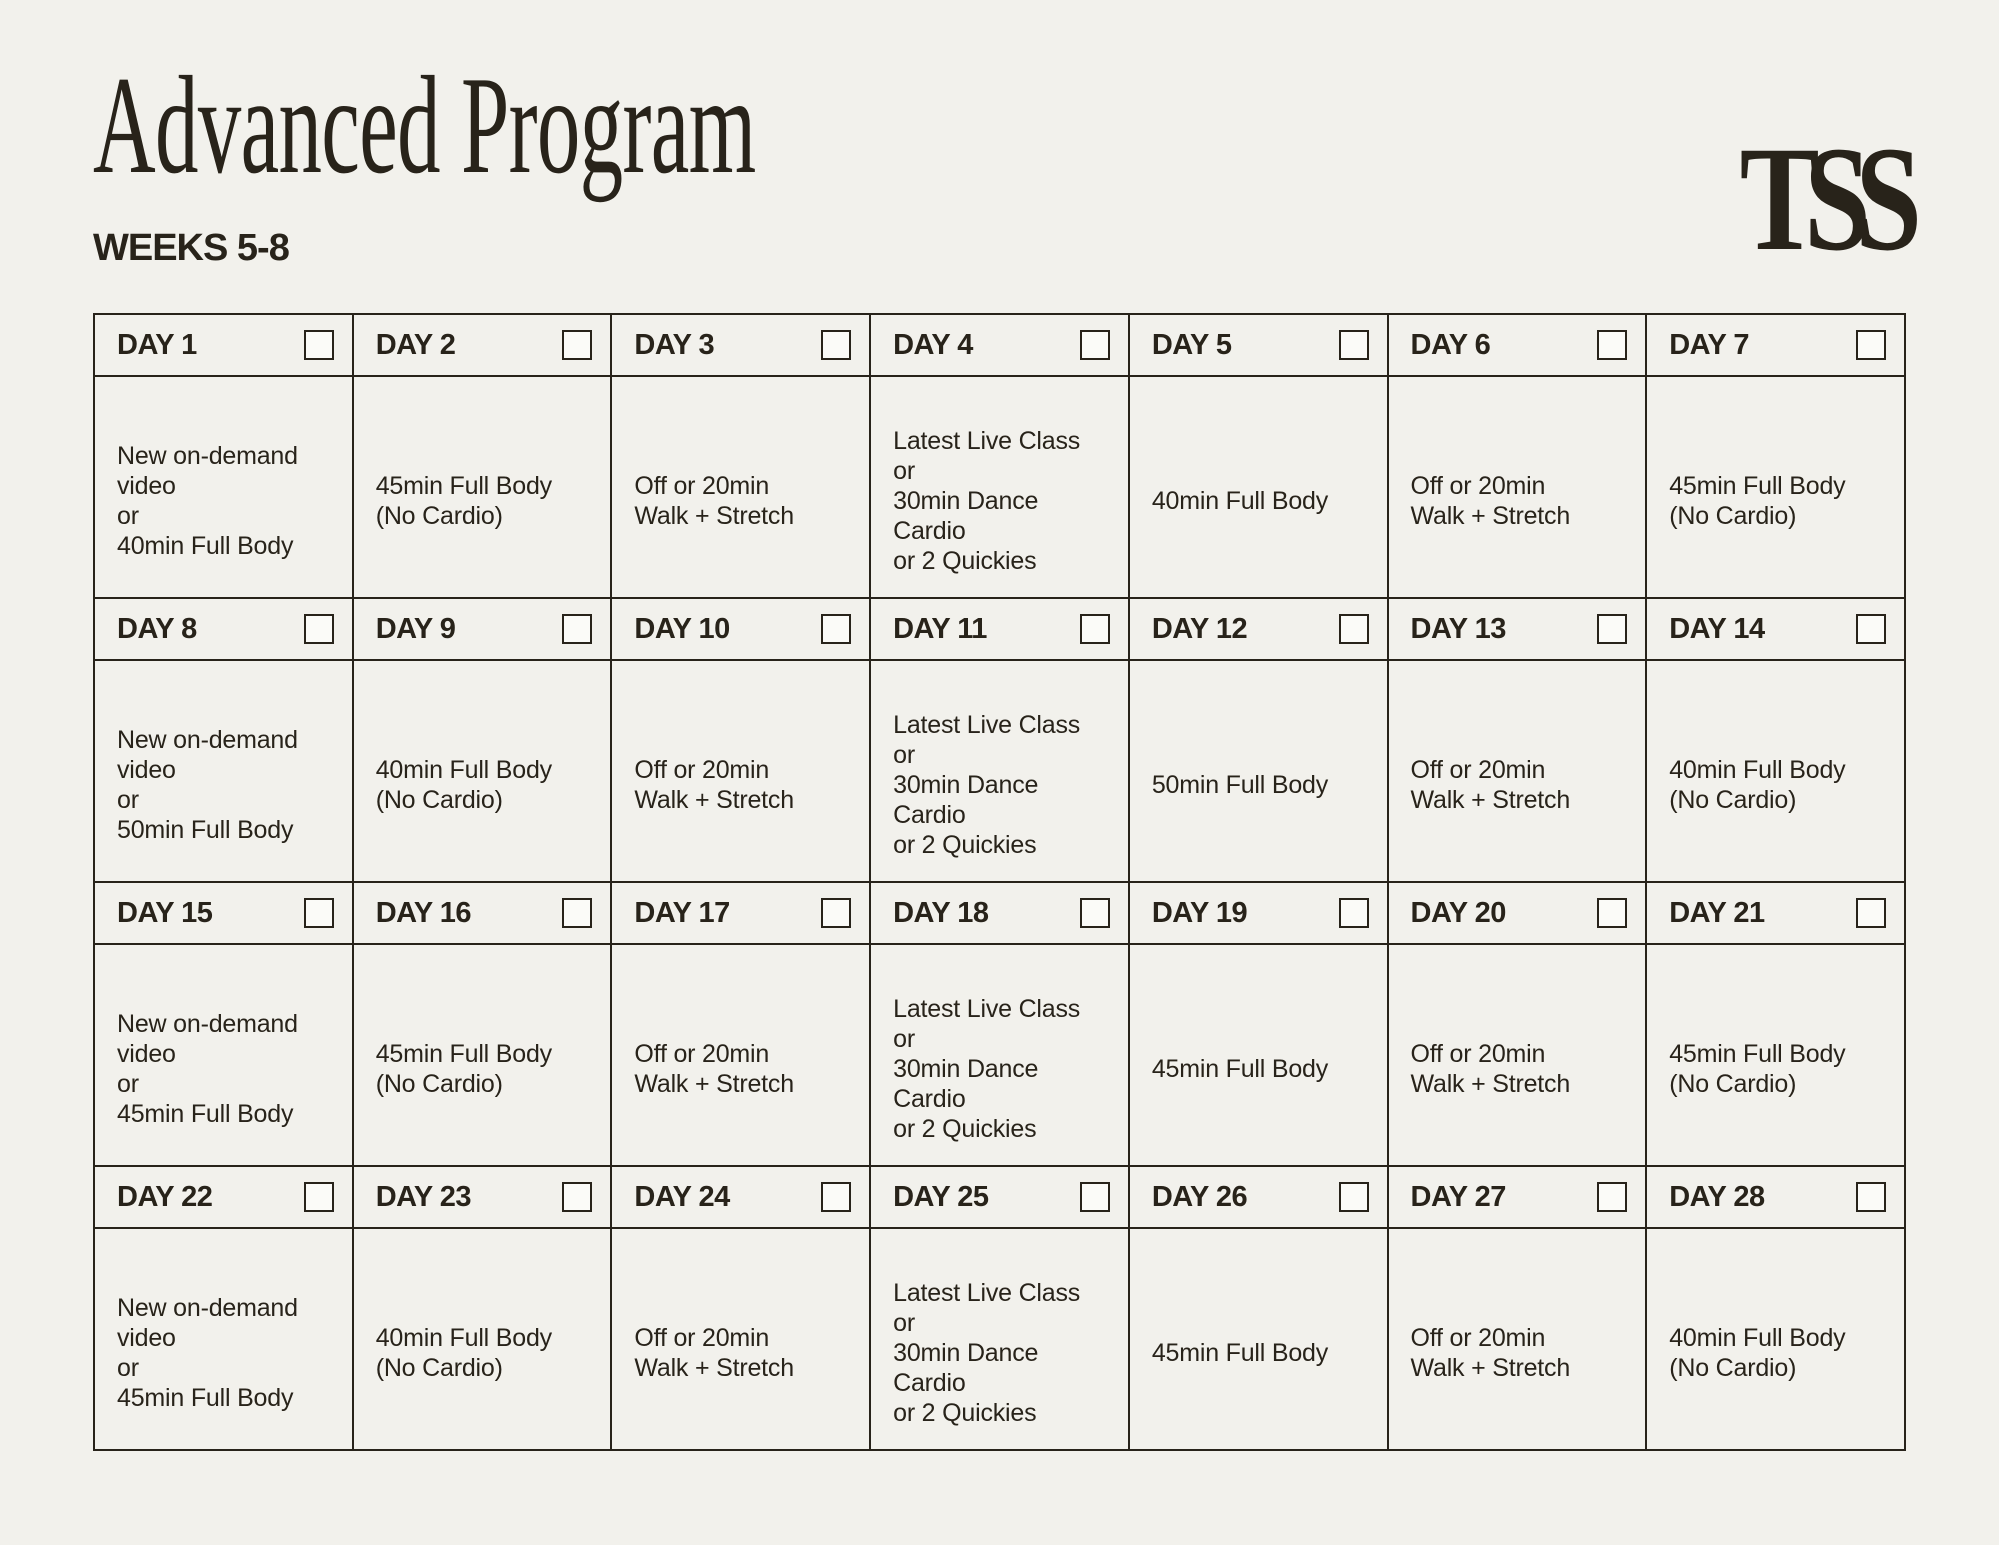  I want to click on day-label: DAY 2, so click(415, 344).